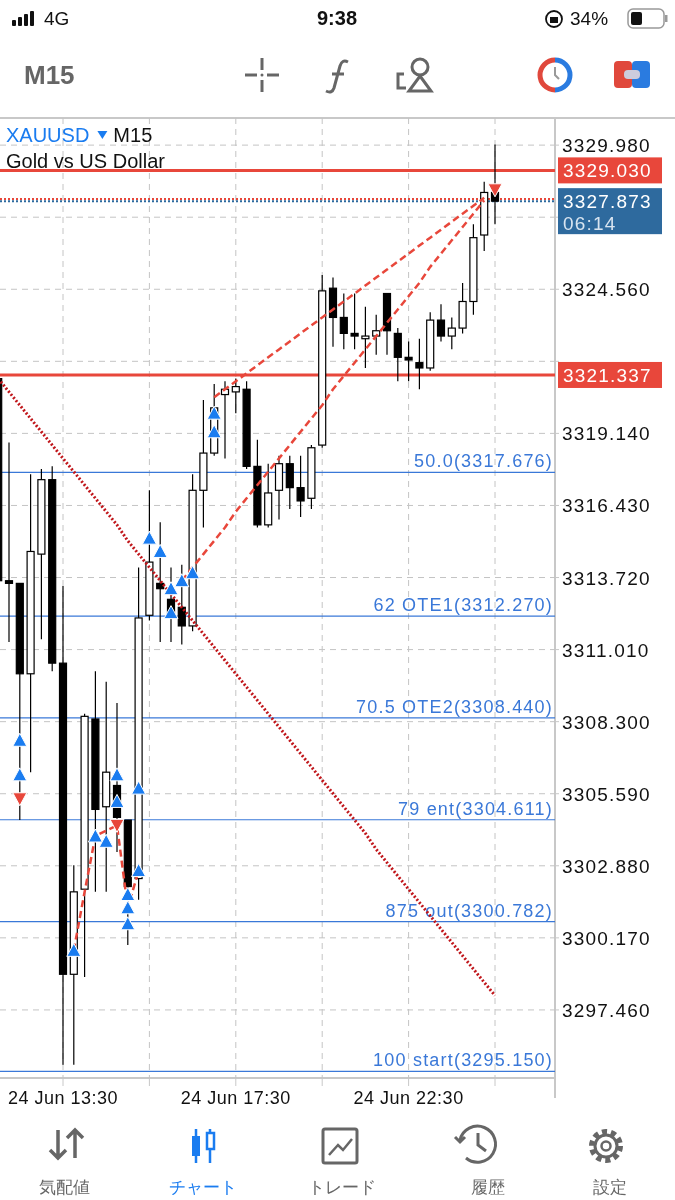 This screenshot has height=1200, width=675. What do you see at coordinates (48, 135) in the screenshot?
I see `chart-title: XAUUSD` at bounding box center [48, 135].